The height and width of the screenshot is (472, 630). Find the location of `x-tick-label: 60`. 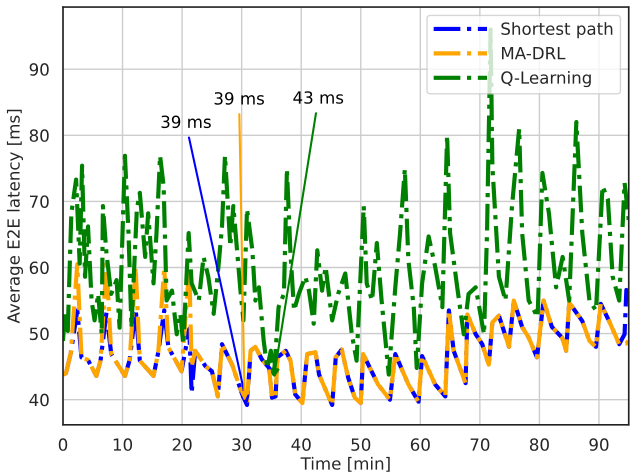

x-tick-label: 60 is located at coordinates (420, 444).